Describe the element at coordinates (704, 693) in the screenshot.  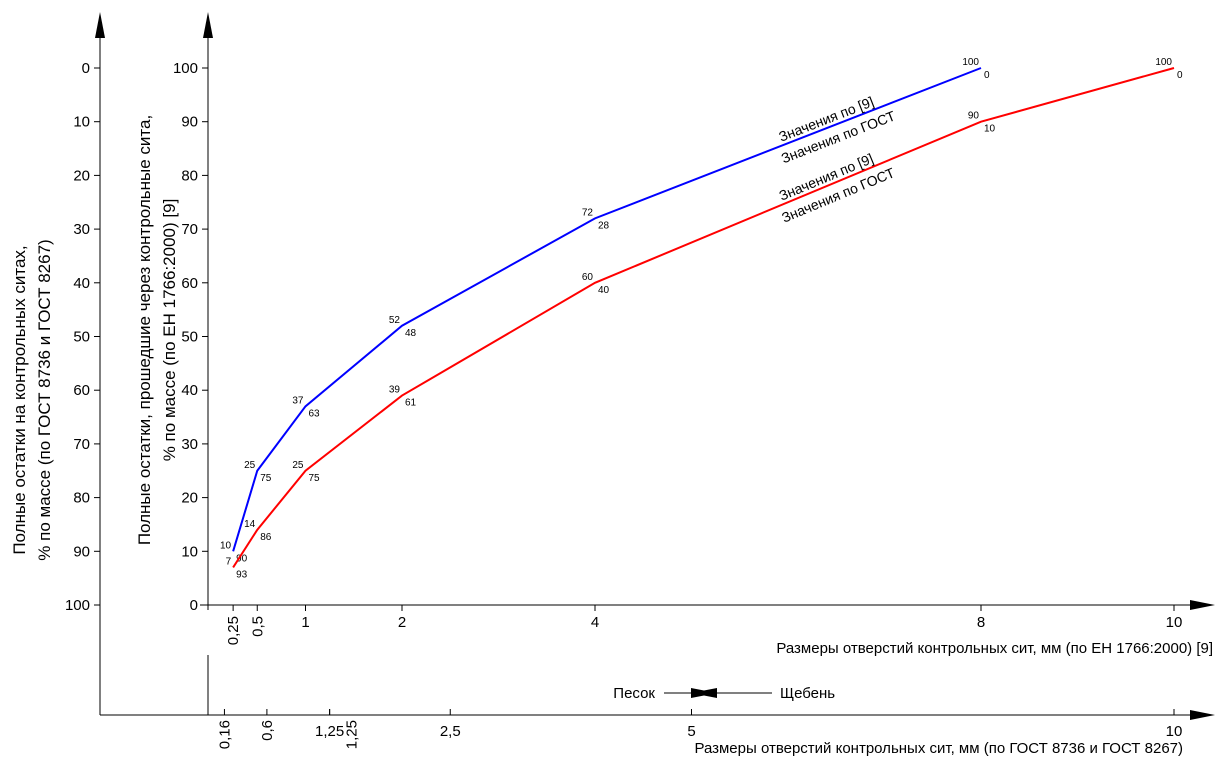
I see `annotation-arrow` at that location.